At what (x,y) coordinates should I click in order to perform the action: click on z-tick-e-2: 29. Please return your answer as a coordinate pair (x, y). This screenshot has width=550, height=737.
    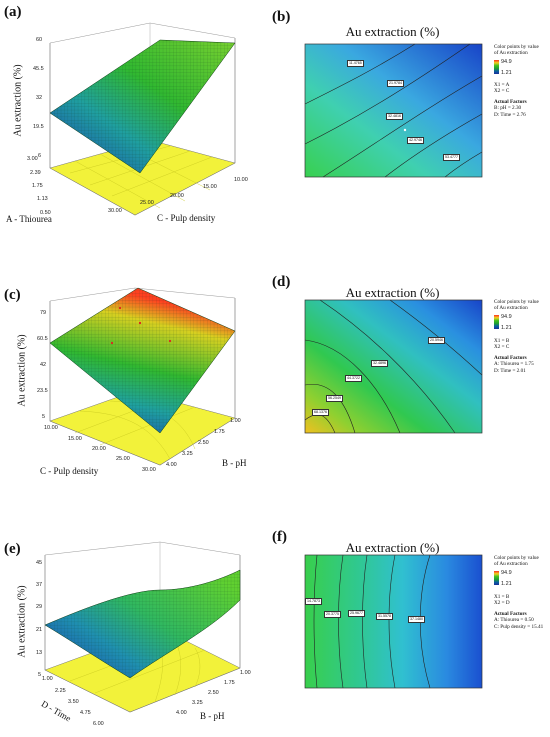
    Looking at the image, I should click on (39, 607).